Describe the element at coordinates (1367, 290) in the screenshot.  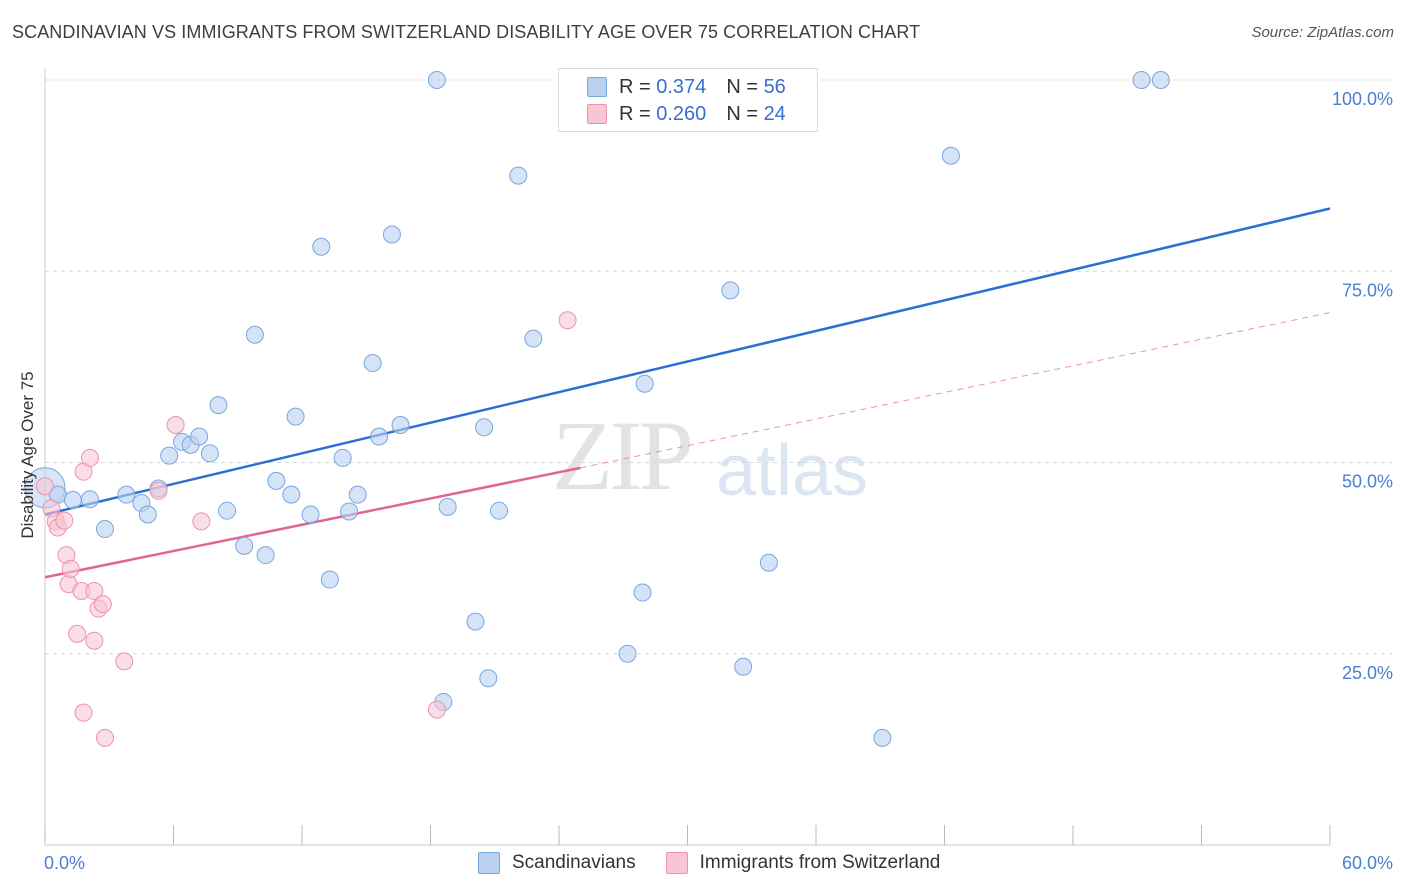
I see `y-tick-label: 75.0%` at that location.